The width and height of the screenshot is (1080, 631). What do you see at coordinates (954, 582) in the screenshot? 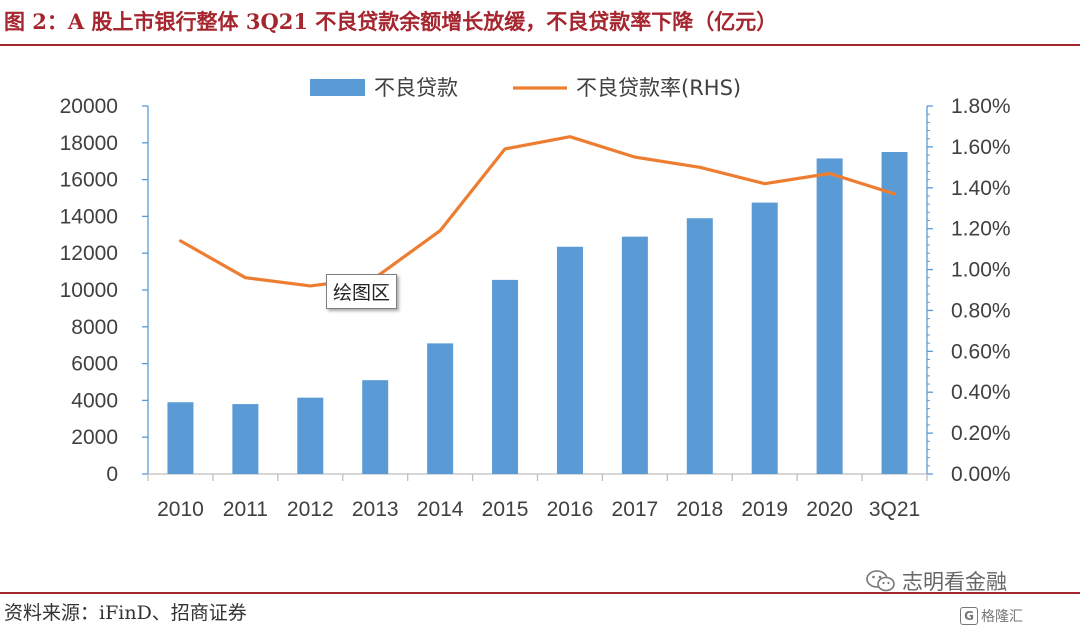
I see `watermark-text: 志明看金融` at bounding box center [954, 582].